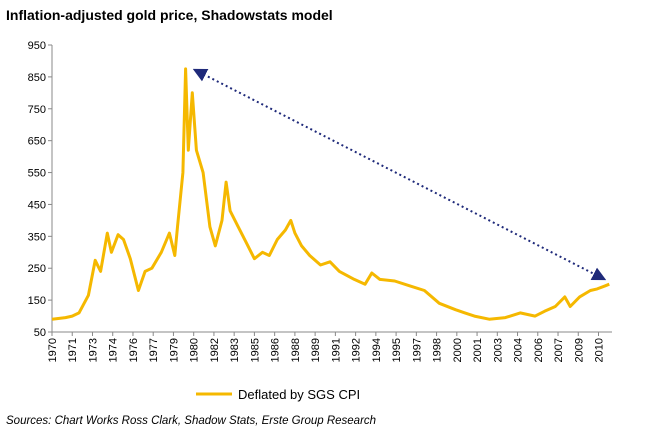 The width and height of the screenshot is (650, 439). What do you see at coordinates (134, 350) in the screenshot?
I see `x-tick-label: 1976` at bounding box center [134, 350].